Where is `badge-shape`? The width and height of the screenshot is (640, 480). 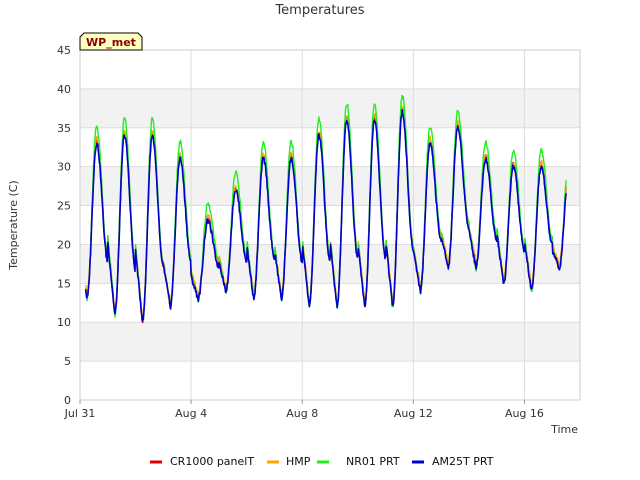 badge-shape is located at coordinates (111, 41).